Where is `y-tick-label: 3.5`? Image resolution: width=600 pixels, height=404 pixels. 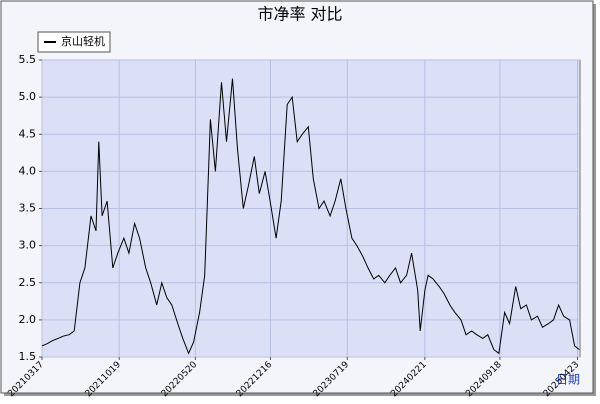 y-tick-label: 3.5 is located at coordinates (28, 208).